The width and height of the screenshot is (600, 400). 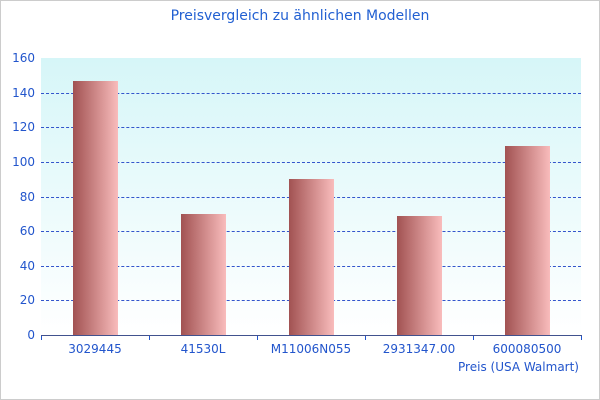 What do you see at coordinates (23, 161) in the screenshot?
I see `y-tick-label: 100` at bounding box center [23, 161].